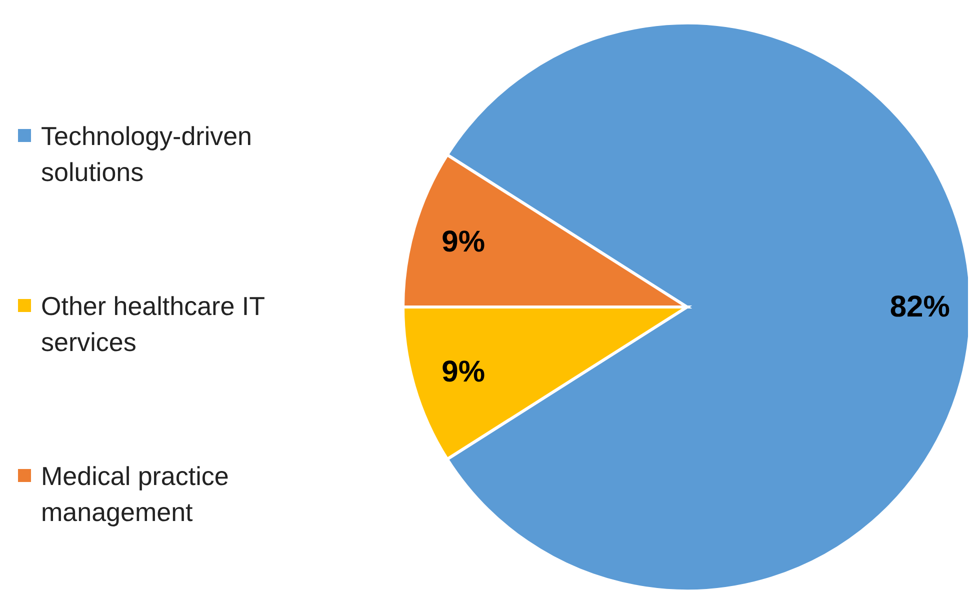  I want to click on legend-label: Medical practice management, so click(135, 494).